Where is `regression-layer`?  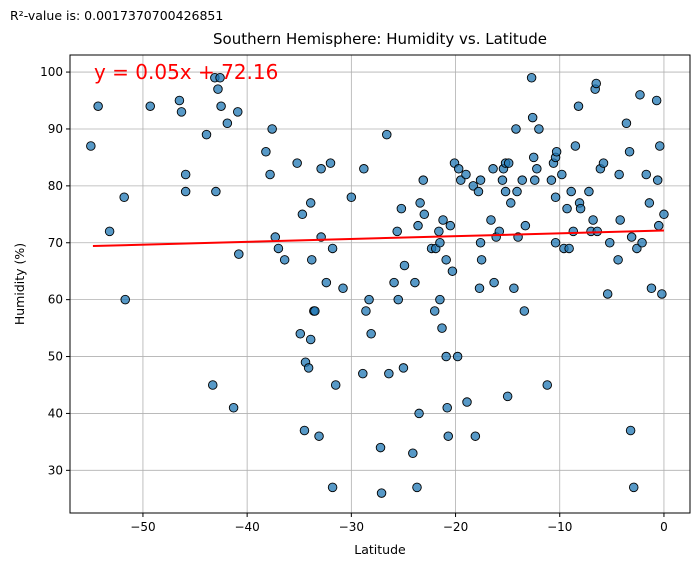
regression-layer is located at coordinates (378, 238).